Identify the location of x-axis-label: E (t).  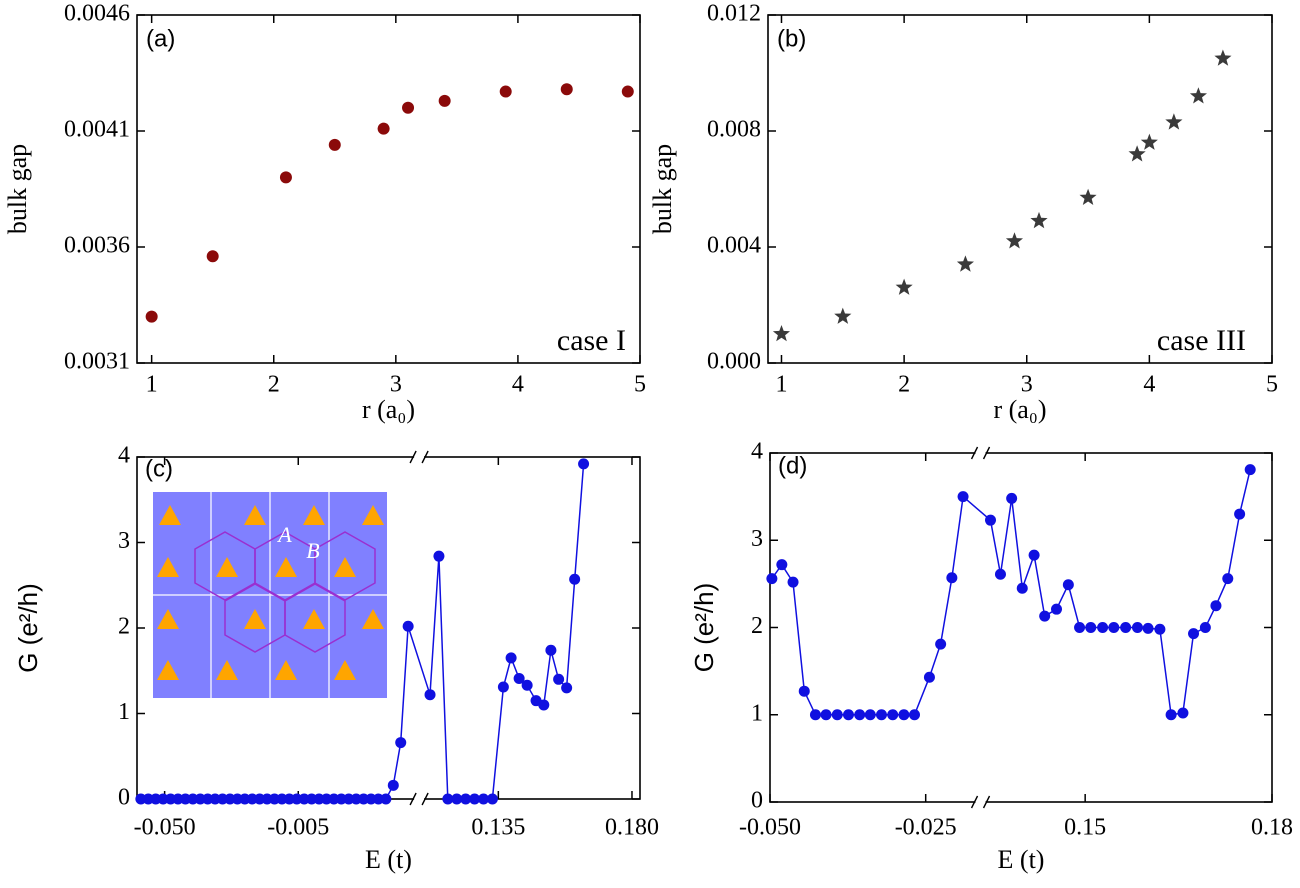
(1021, 859).